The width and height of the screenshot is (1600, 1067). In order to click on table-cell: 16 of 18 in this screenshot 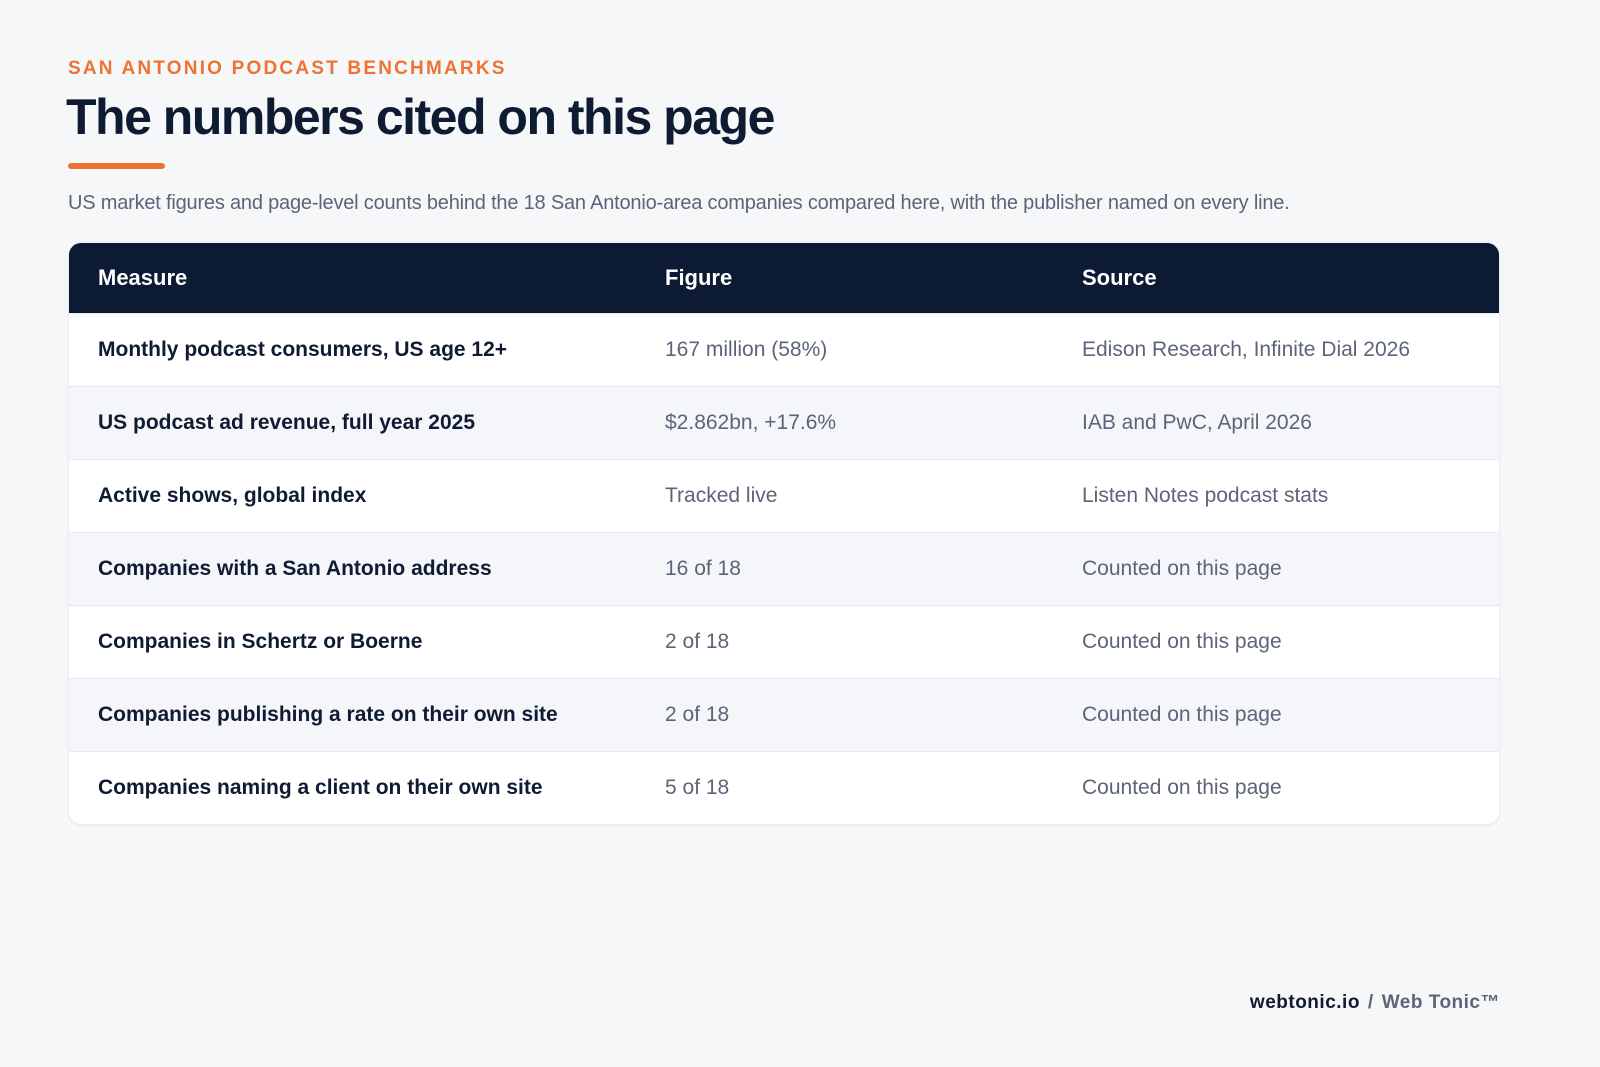, I will do `click(703, 568)`.